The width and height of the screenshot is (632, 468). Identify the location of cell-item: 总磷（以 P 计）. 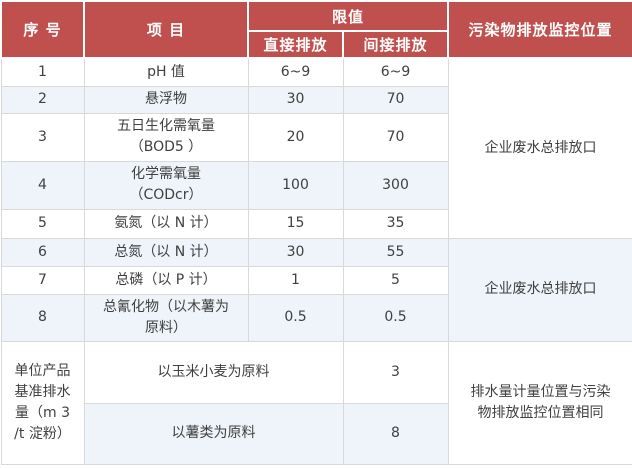
(166, 280).